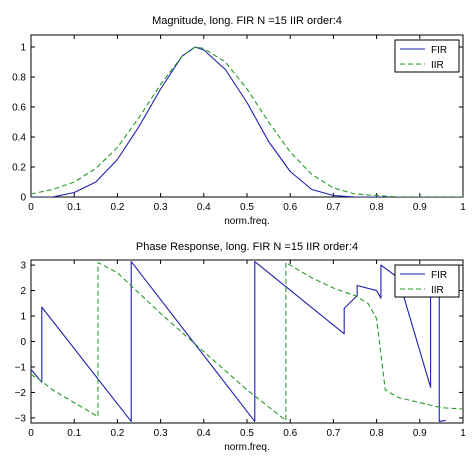 The width and height of the screenshot is (474, 474). What do you see at coordinates (23, 48) in the screenshot?
I see `magnitude-ytick-label: 1` at bounding box center [23, 48].